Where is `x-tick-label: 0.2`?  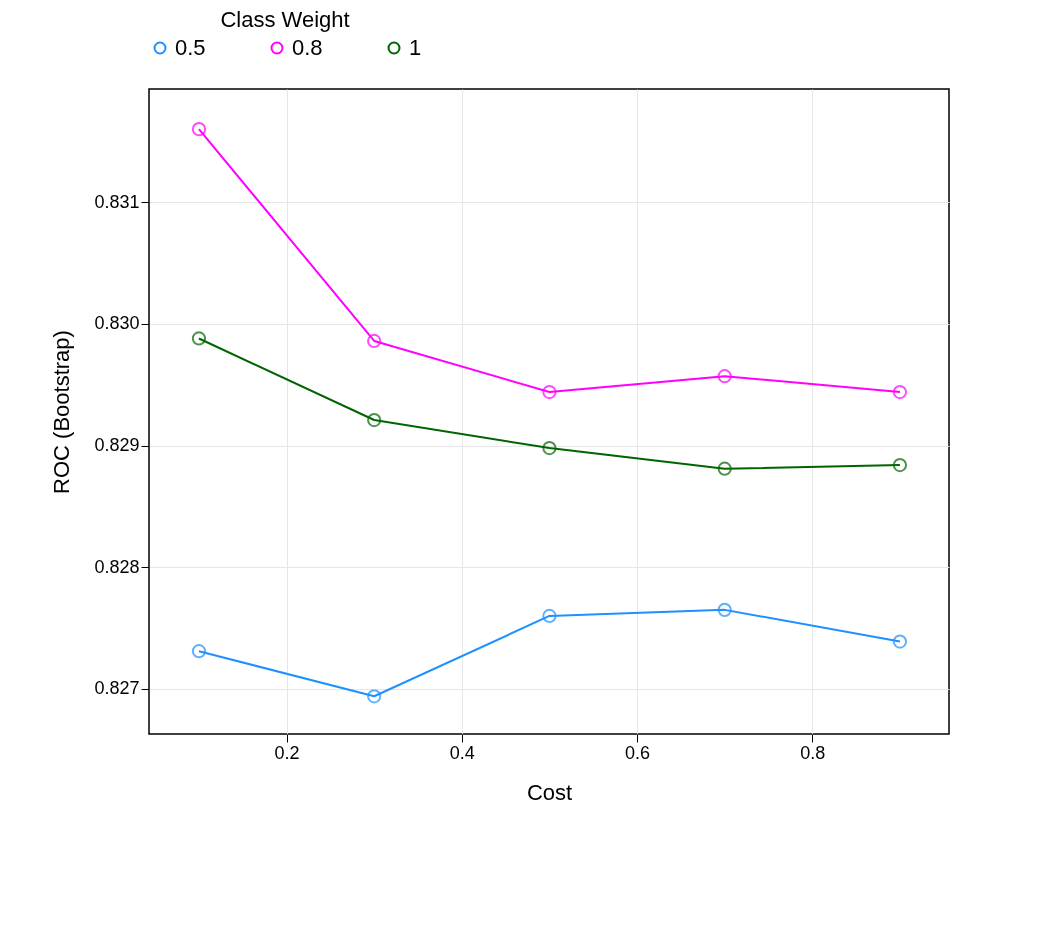
x-tick-label: 0.2 is located at coordinates (287, 752).